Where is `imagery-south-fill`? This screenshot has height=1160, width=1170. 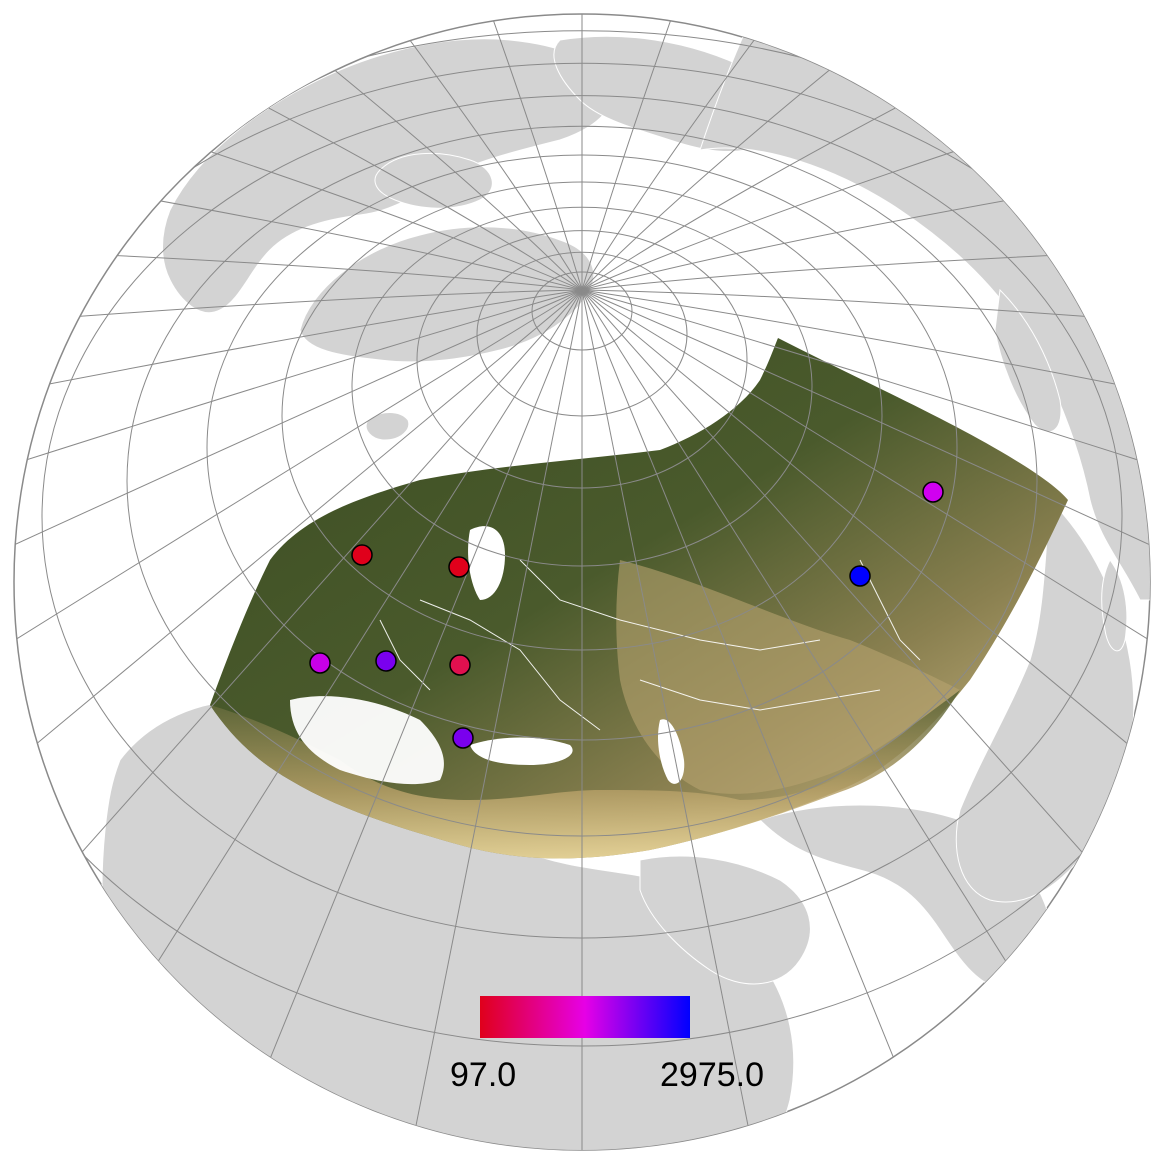
imagery-south-fill is located at coordinates (585, 774).